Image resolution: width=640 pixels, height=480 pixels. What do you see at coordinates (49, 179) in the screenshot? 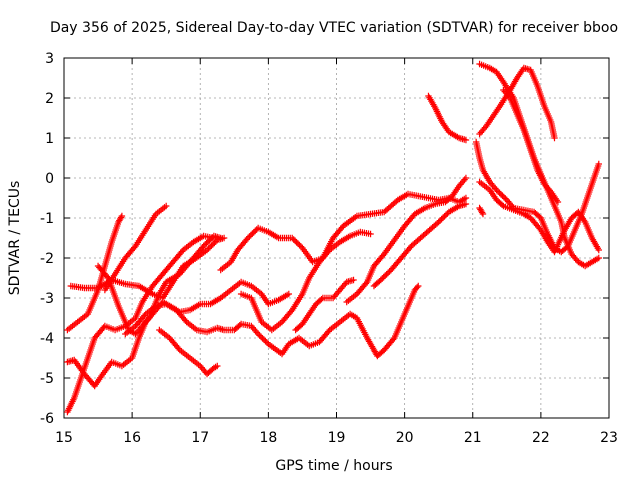
I see `y-tick-label: 0` at bounding box center [49, 179].